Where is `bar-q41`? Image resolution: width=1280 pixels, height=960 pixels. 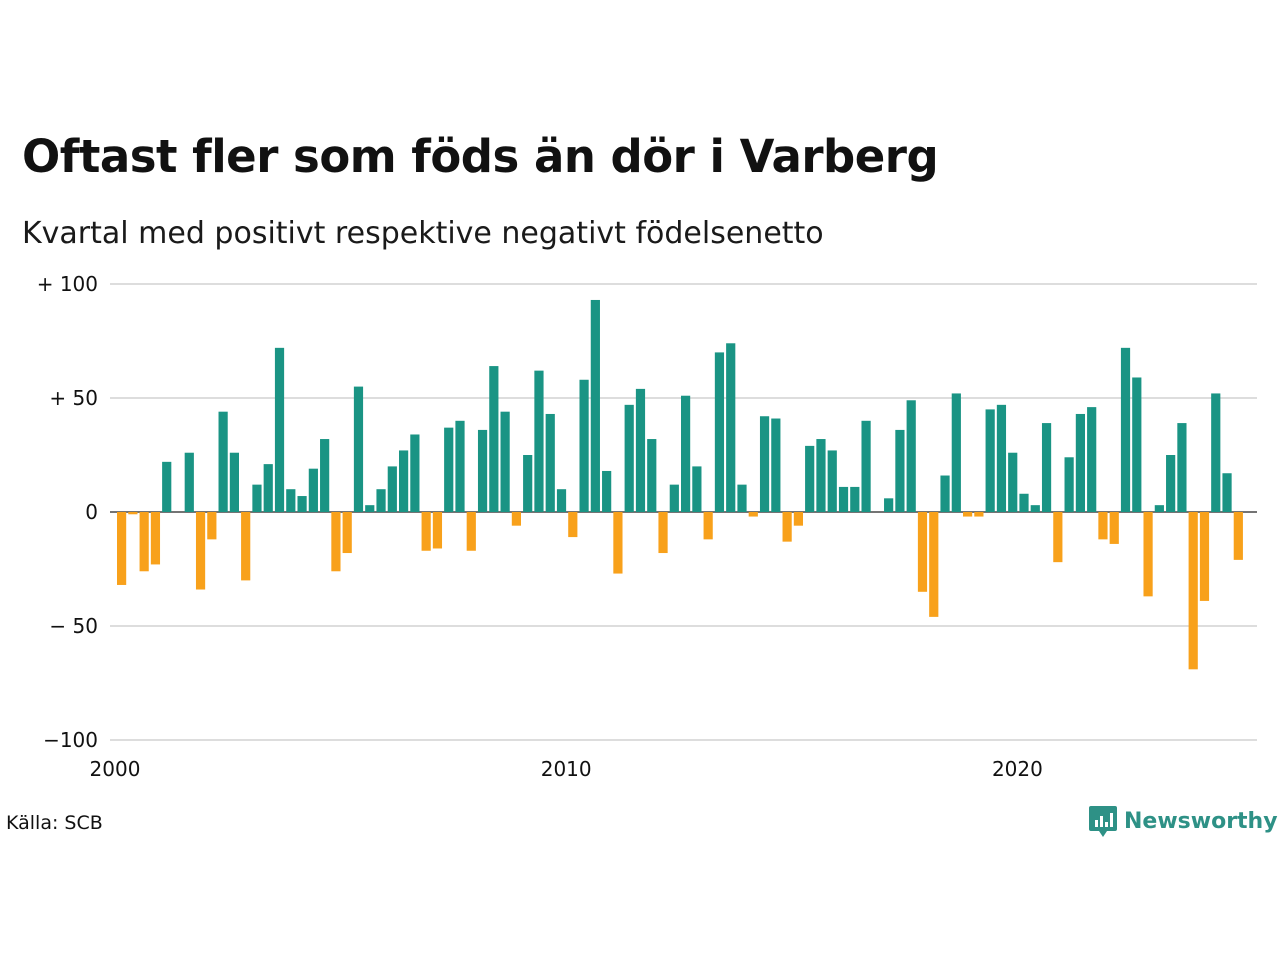
bar-q41 is located at coordinates (573, 525).